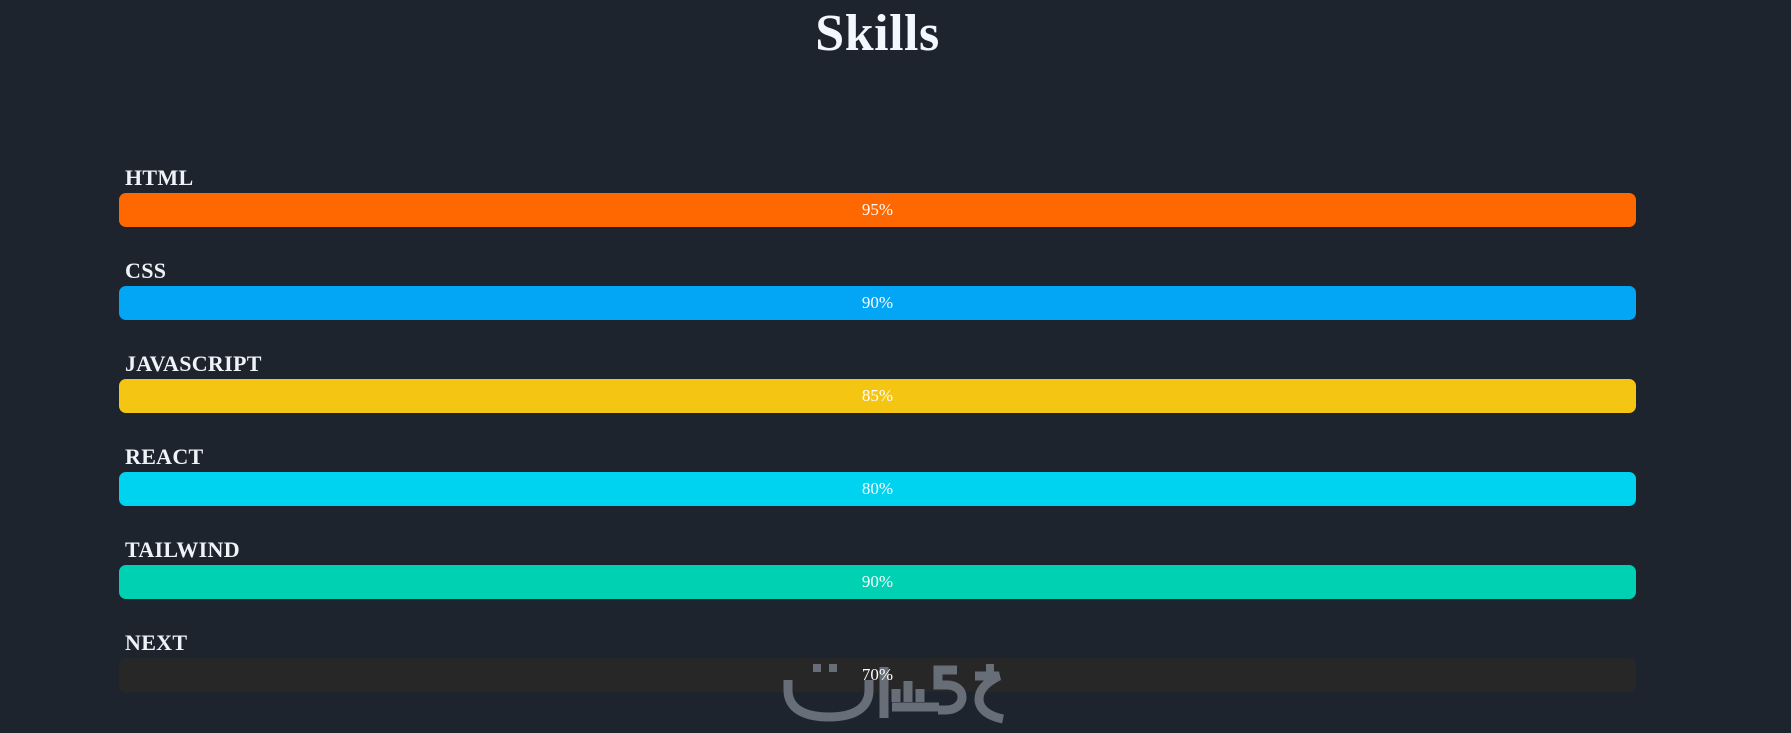  I want to click on skill-row-tailwind: TAILWIND 90%, so click(877, 568).